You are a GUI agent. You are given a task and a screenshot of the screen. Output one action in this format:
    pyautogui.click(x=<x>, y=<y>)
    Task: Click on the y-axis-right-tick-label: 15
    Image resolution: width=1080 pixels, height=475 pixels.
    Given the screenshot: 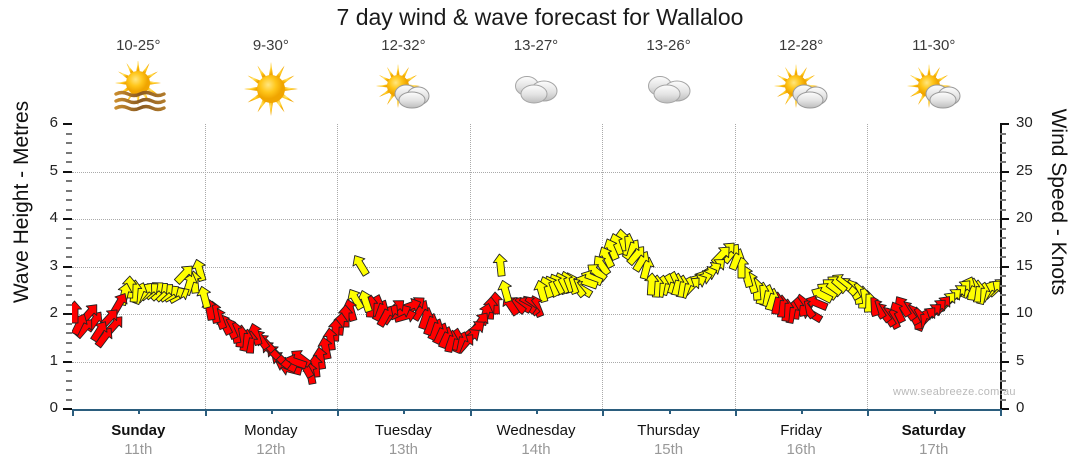 What is the action you would take?
    pyautogui.click(x=1024, y=265)
    